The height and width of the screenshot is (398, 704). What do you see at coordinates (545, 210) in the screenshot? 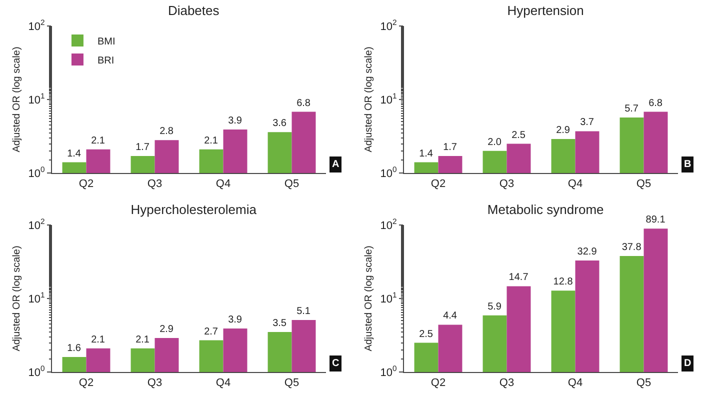
I see `chart-title: Metabolic syndrome` at bounding box center [545, 210].